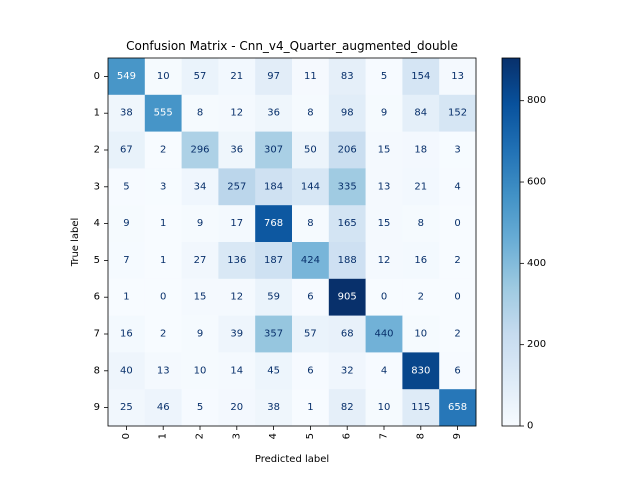 The height and width of the screenshot is (484, 640). What do you see at coordinates (457, 436) in the screenshot?
I see `x-tick-label: 9` at bounding box center [457, 436].